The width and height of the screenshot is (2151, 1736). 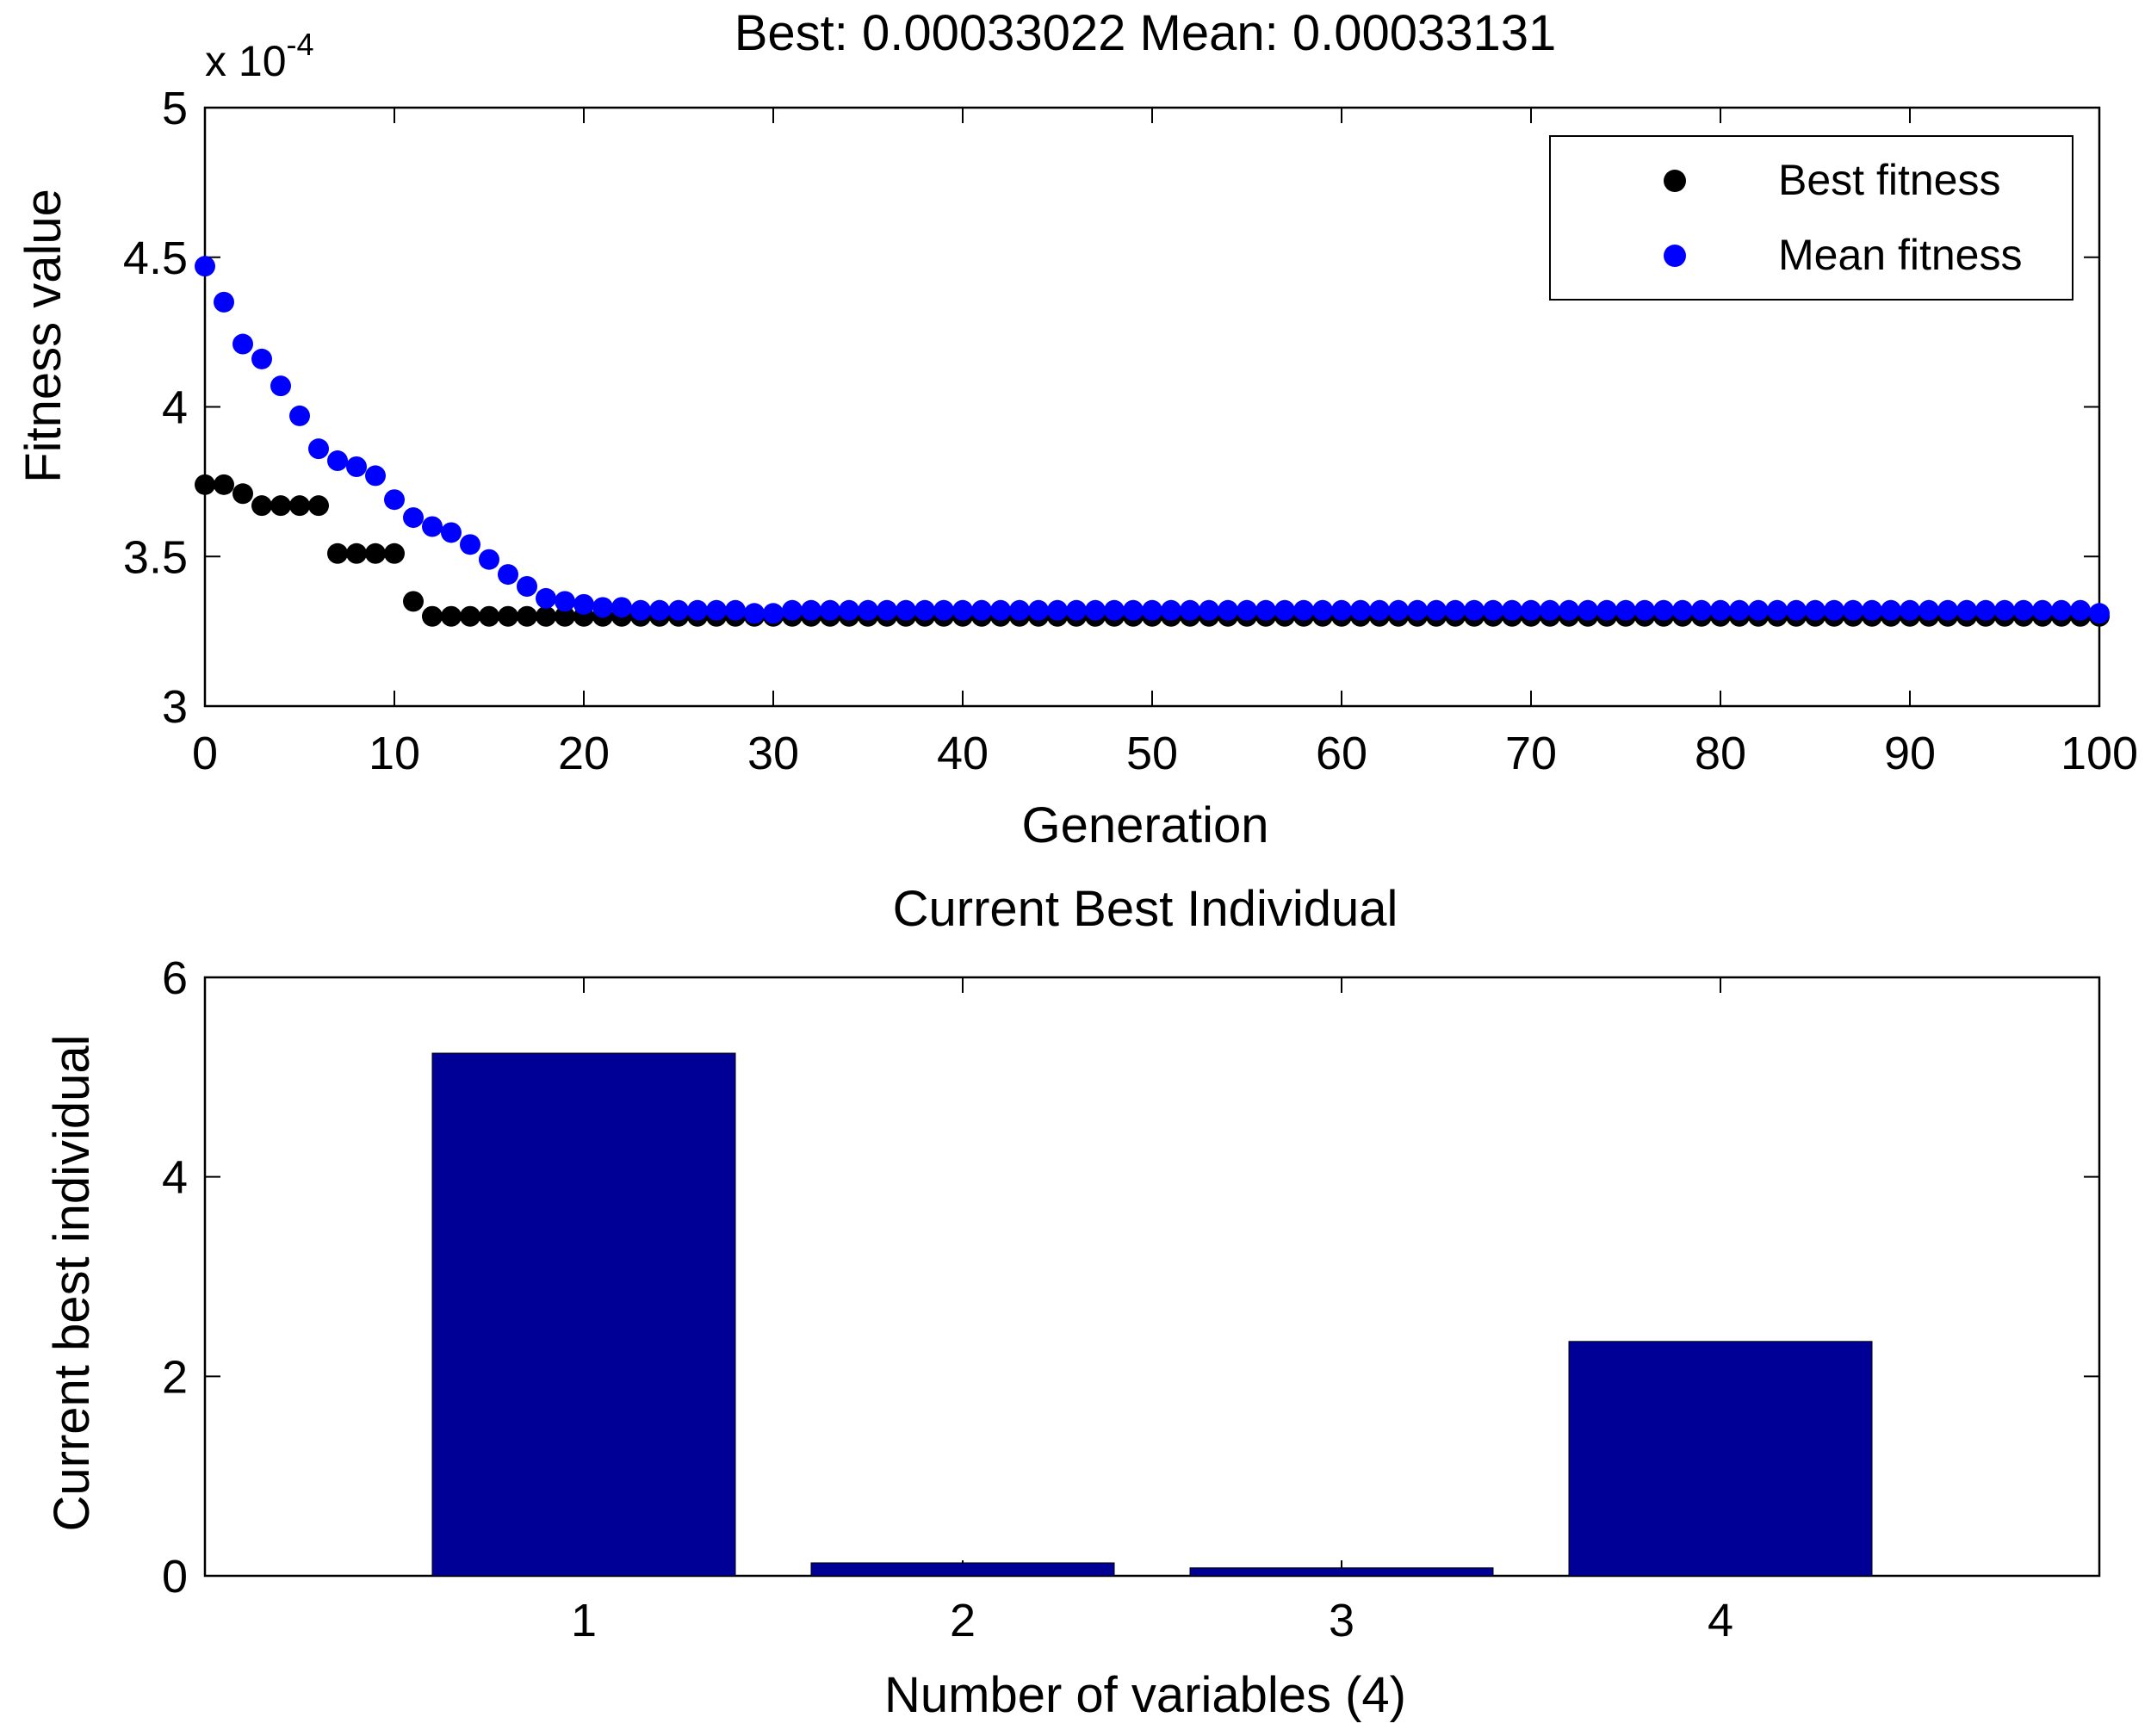 What do you see at coordinates (175, 707) in the screenshot?
I see `y-tick-label: 3` at bounding box center [175, 707].